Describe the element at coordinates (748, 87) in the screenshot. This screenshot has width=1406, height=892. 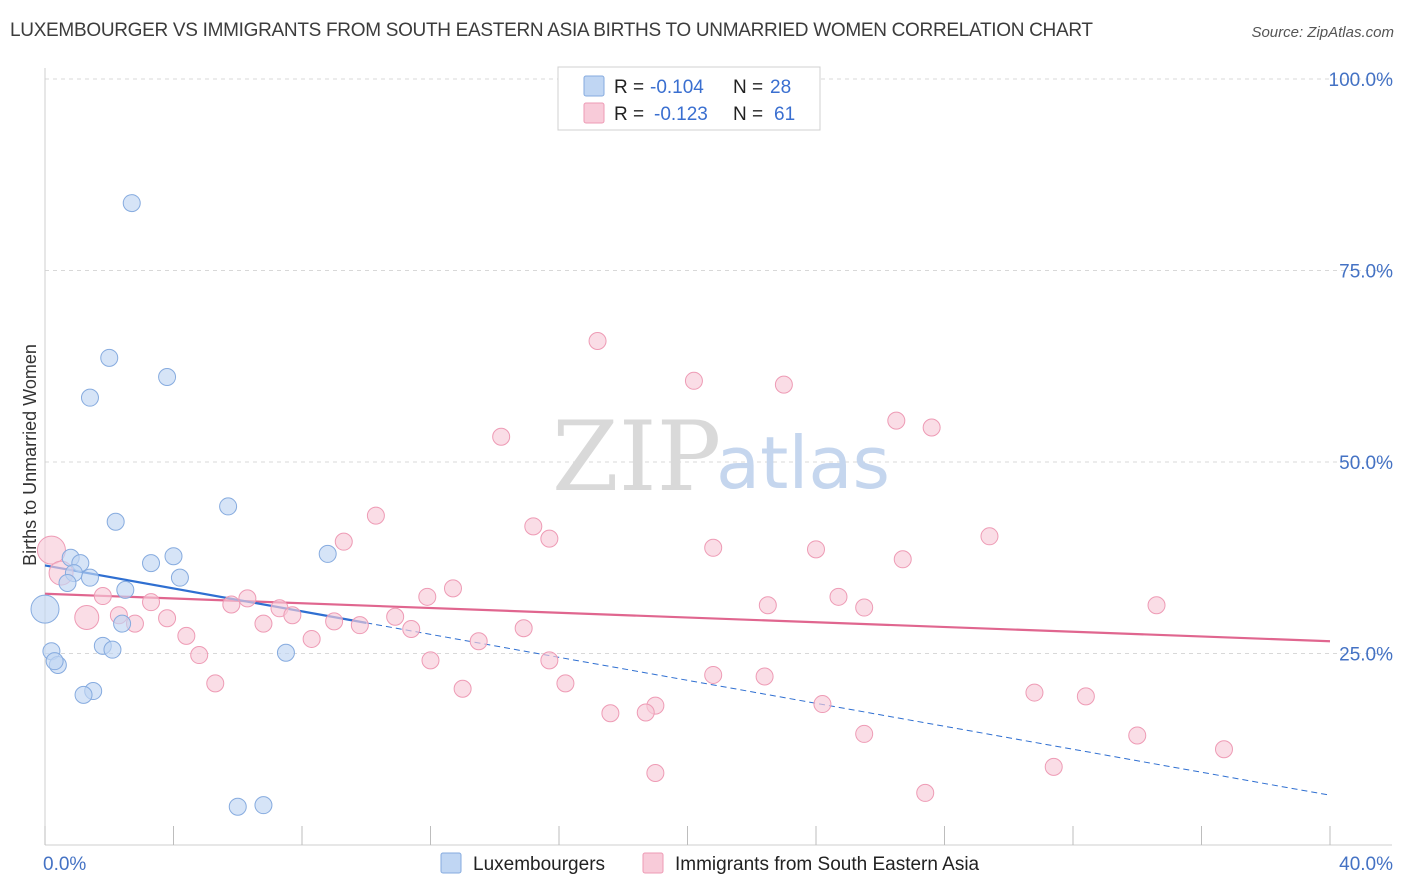
I see `legend-n-label-blue: N =` at that location.